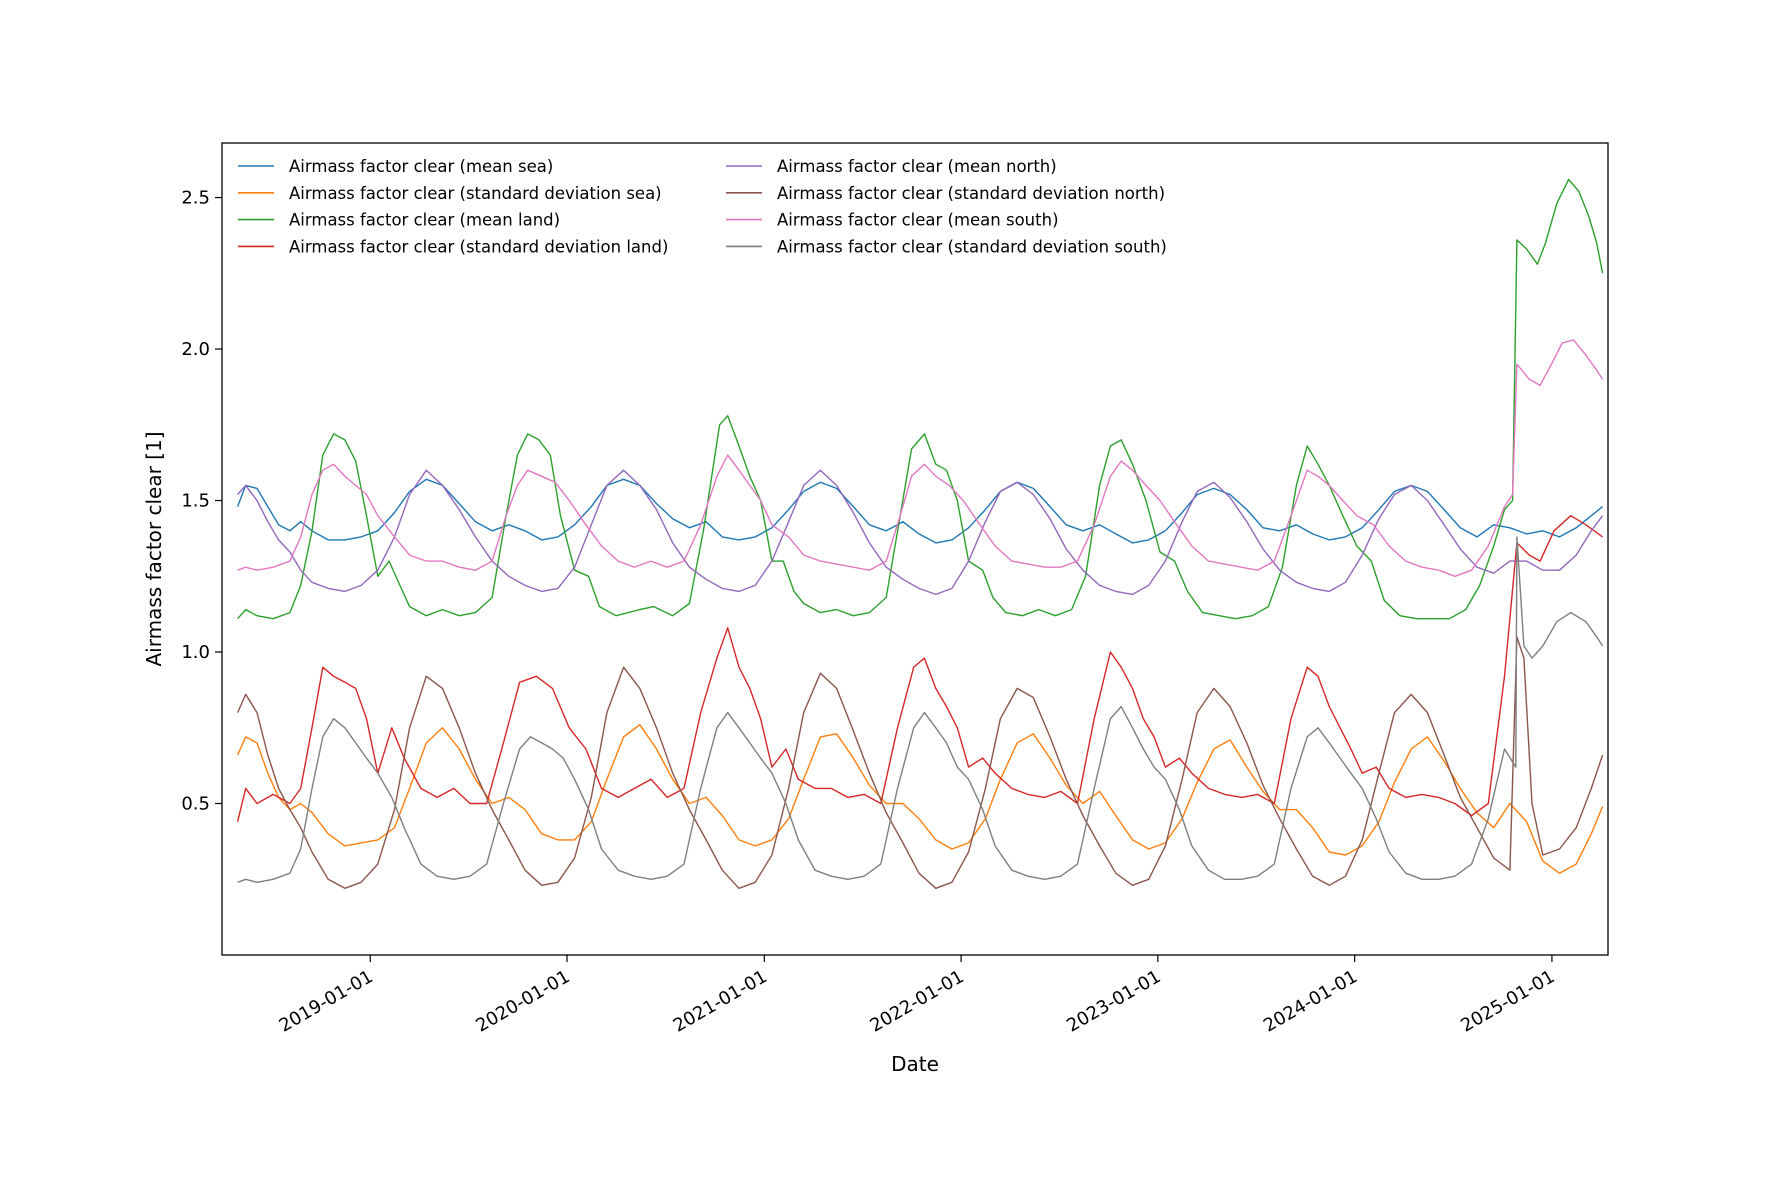 The image size is (1771, 1181). I want to click on y-tick-label: 2.5, so click(195, 198).